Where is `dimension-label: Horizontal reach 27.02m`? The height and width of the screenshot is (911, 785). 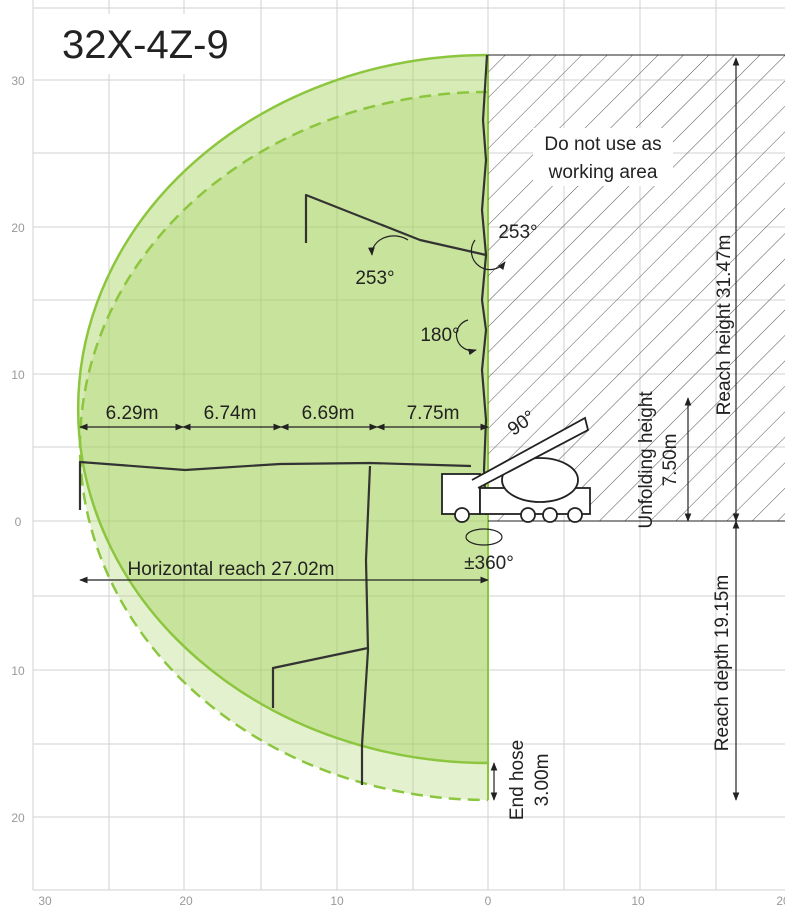 dimension-label: Horizontal reach 27.02m is located at coordinates (231, 569).